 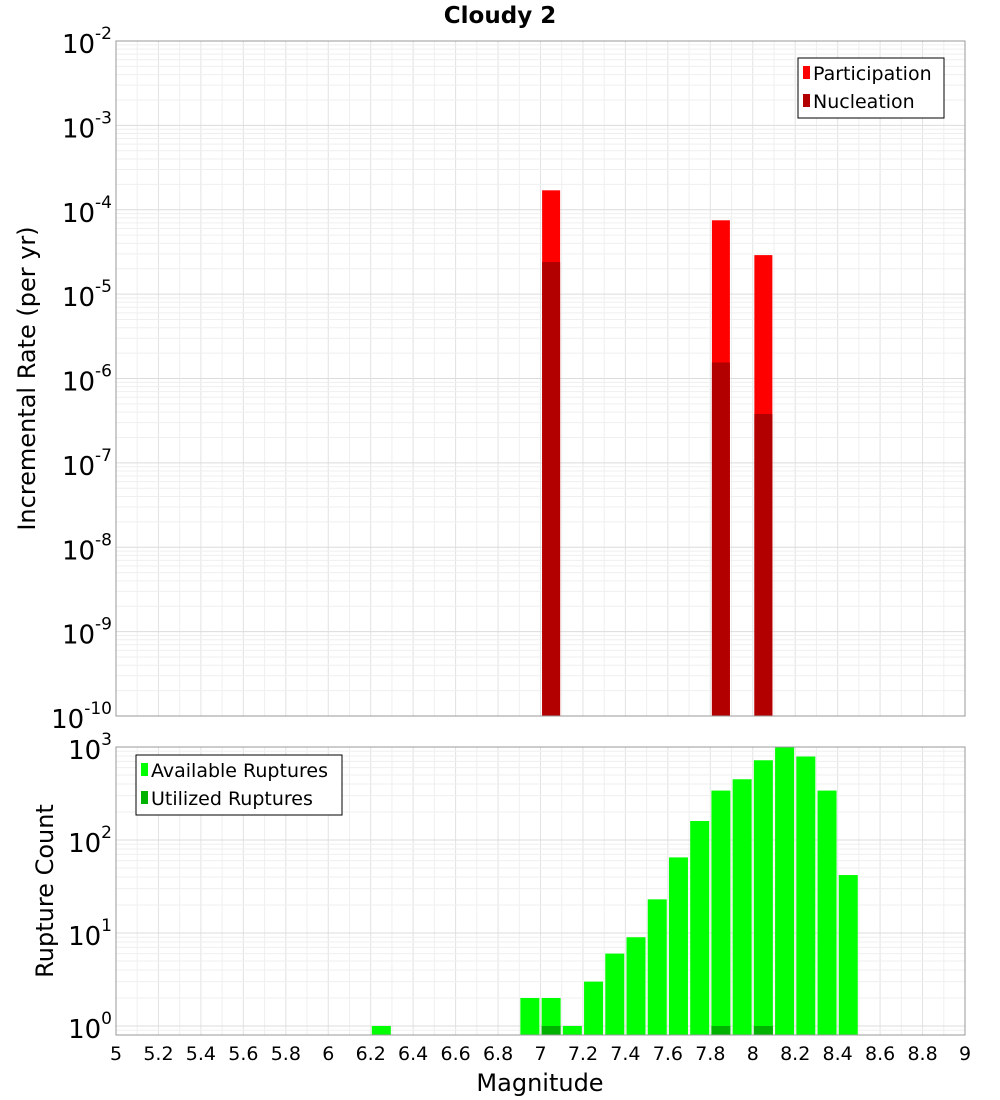 I want to click on y-tick-label: 10⁰, so click(x=90, y=1027).